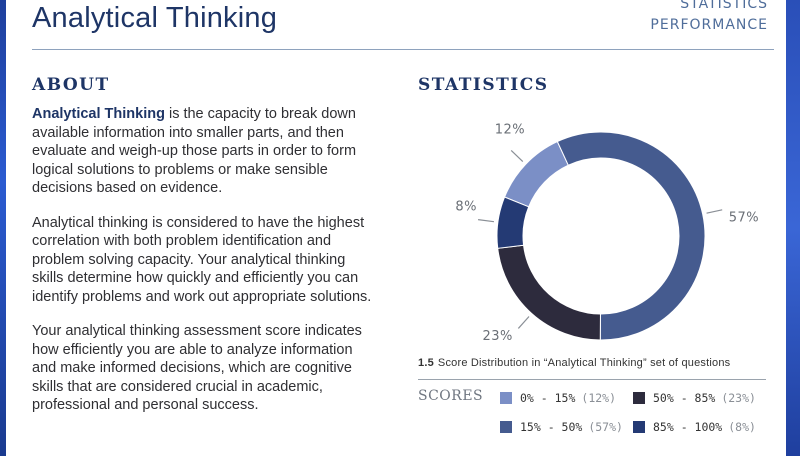 This screenshot has height=456, width=800. I want to click on section-nav: STATISTICS PERFORMANCE, so click(709, 18).